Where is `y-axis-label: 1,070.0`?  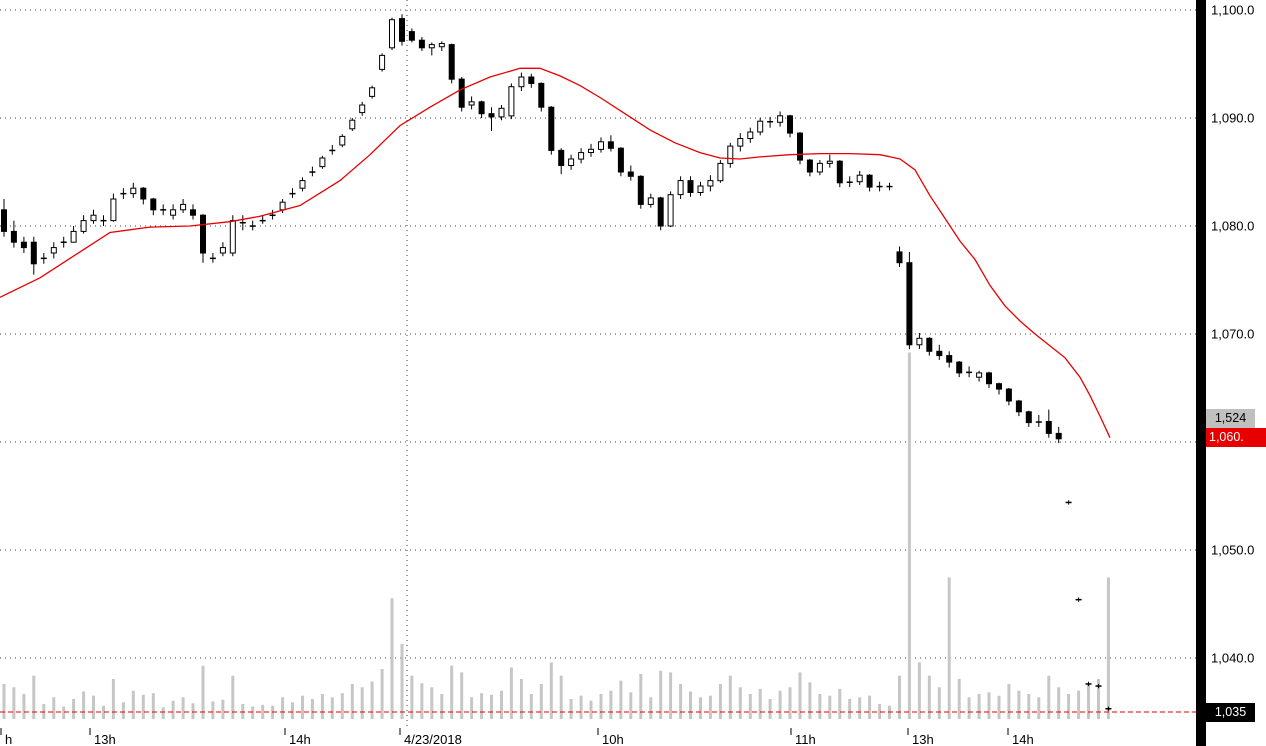
y-axis-label: 1,070.0 is located at coordinates (1232, 334).